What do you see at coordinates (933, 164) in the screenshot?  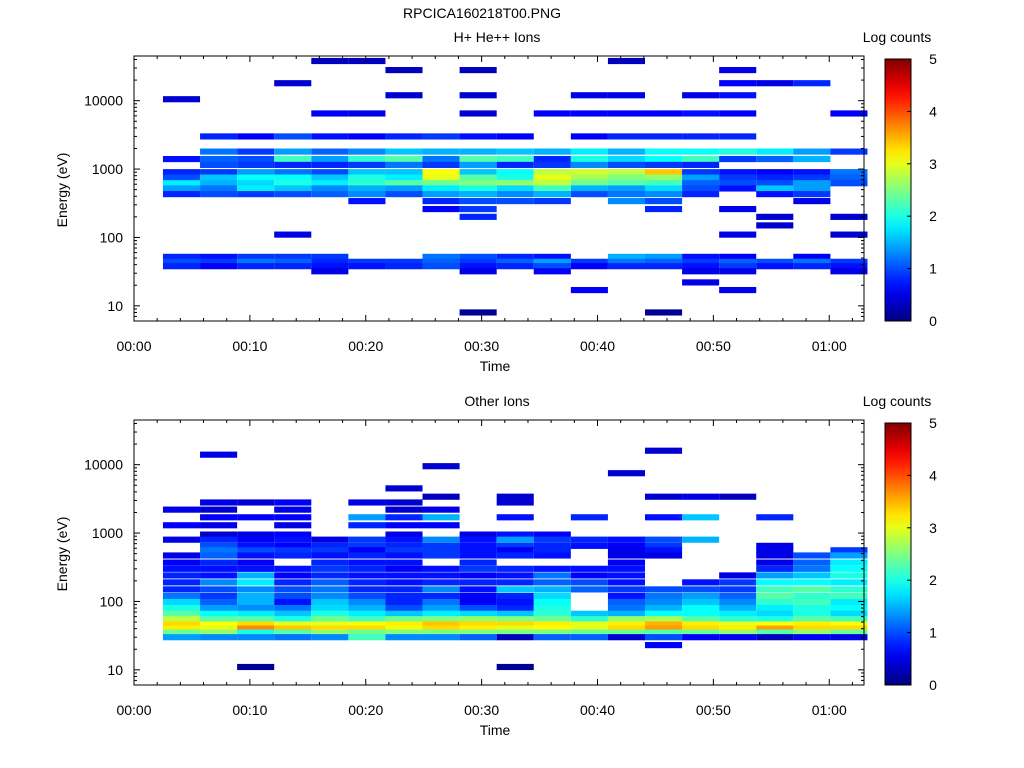 I see `colorbar-tick-label: 3` at bounding box center [933, 164].